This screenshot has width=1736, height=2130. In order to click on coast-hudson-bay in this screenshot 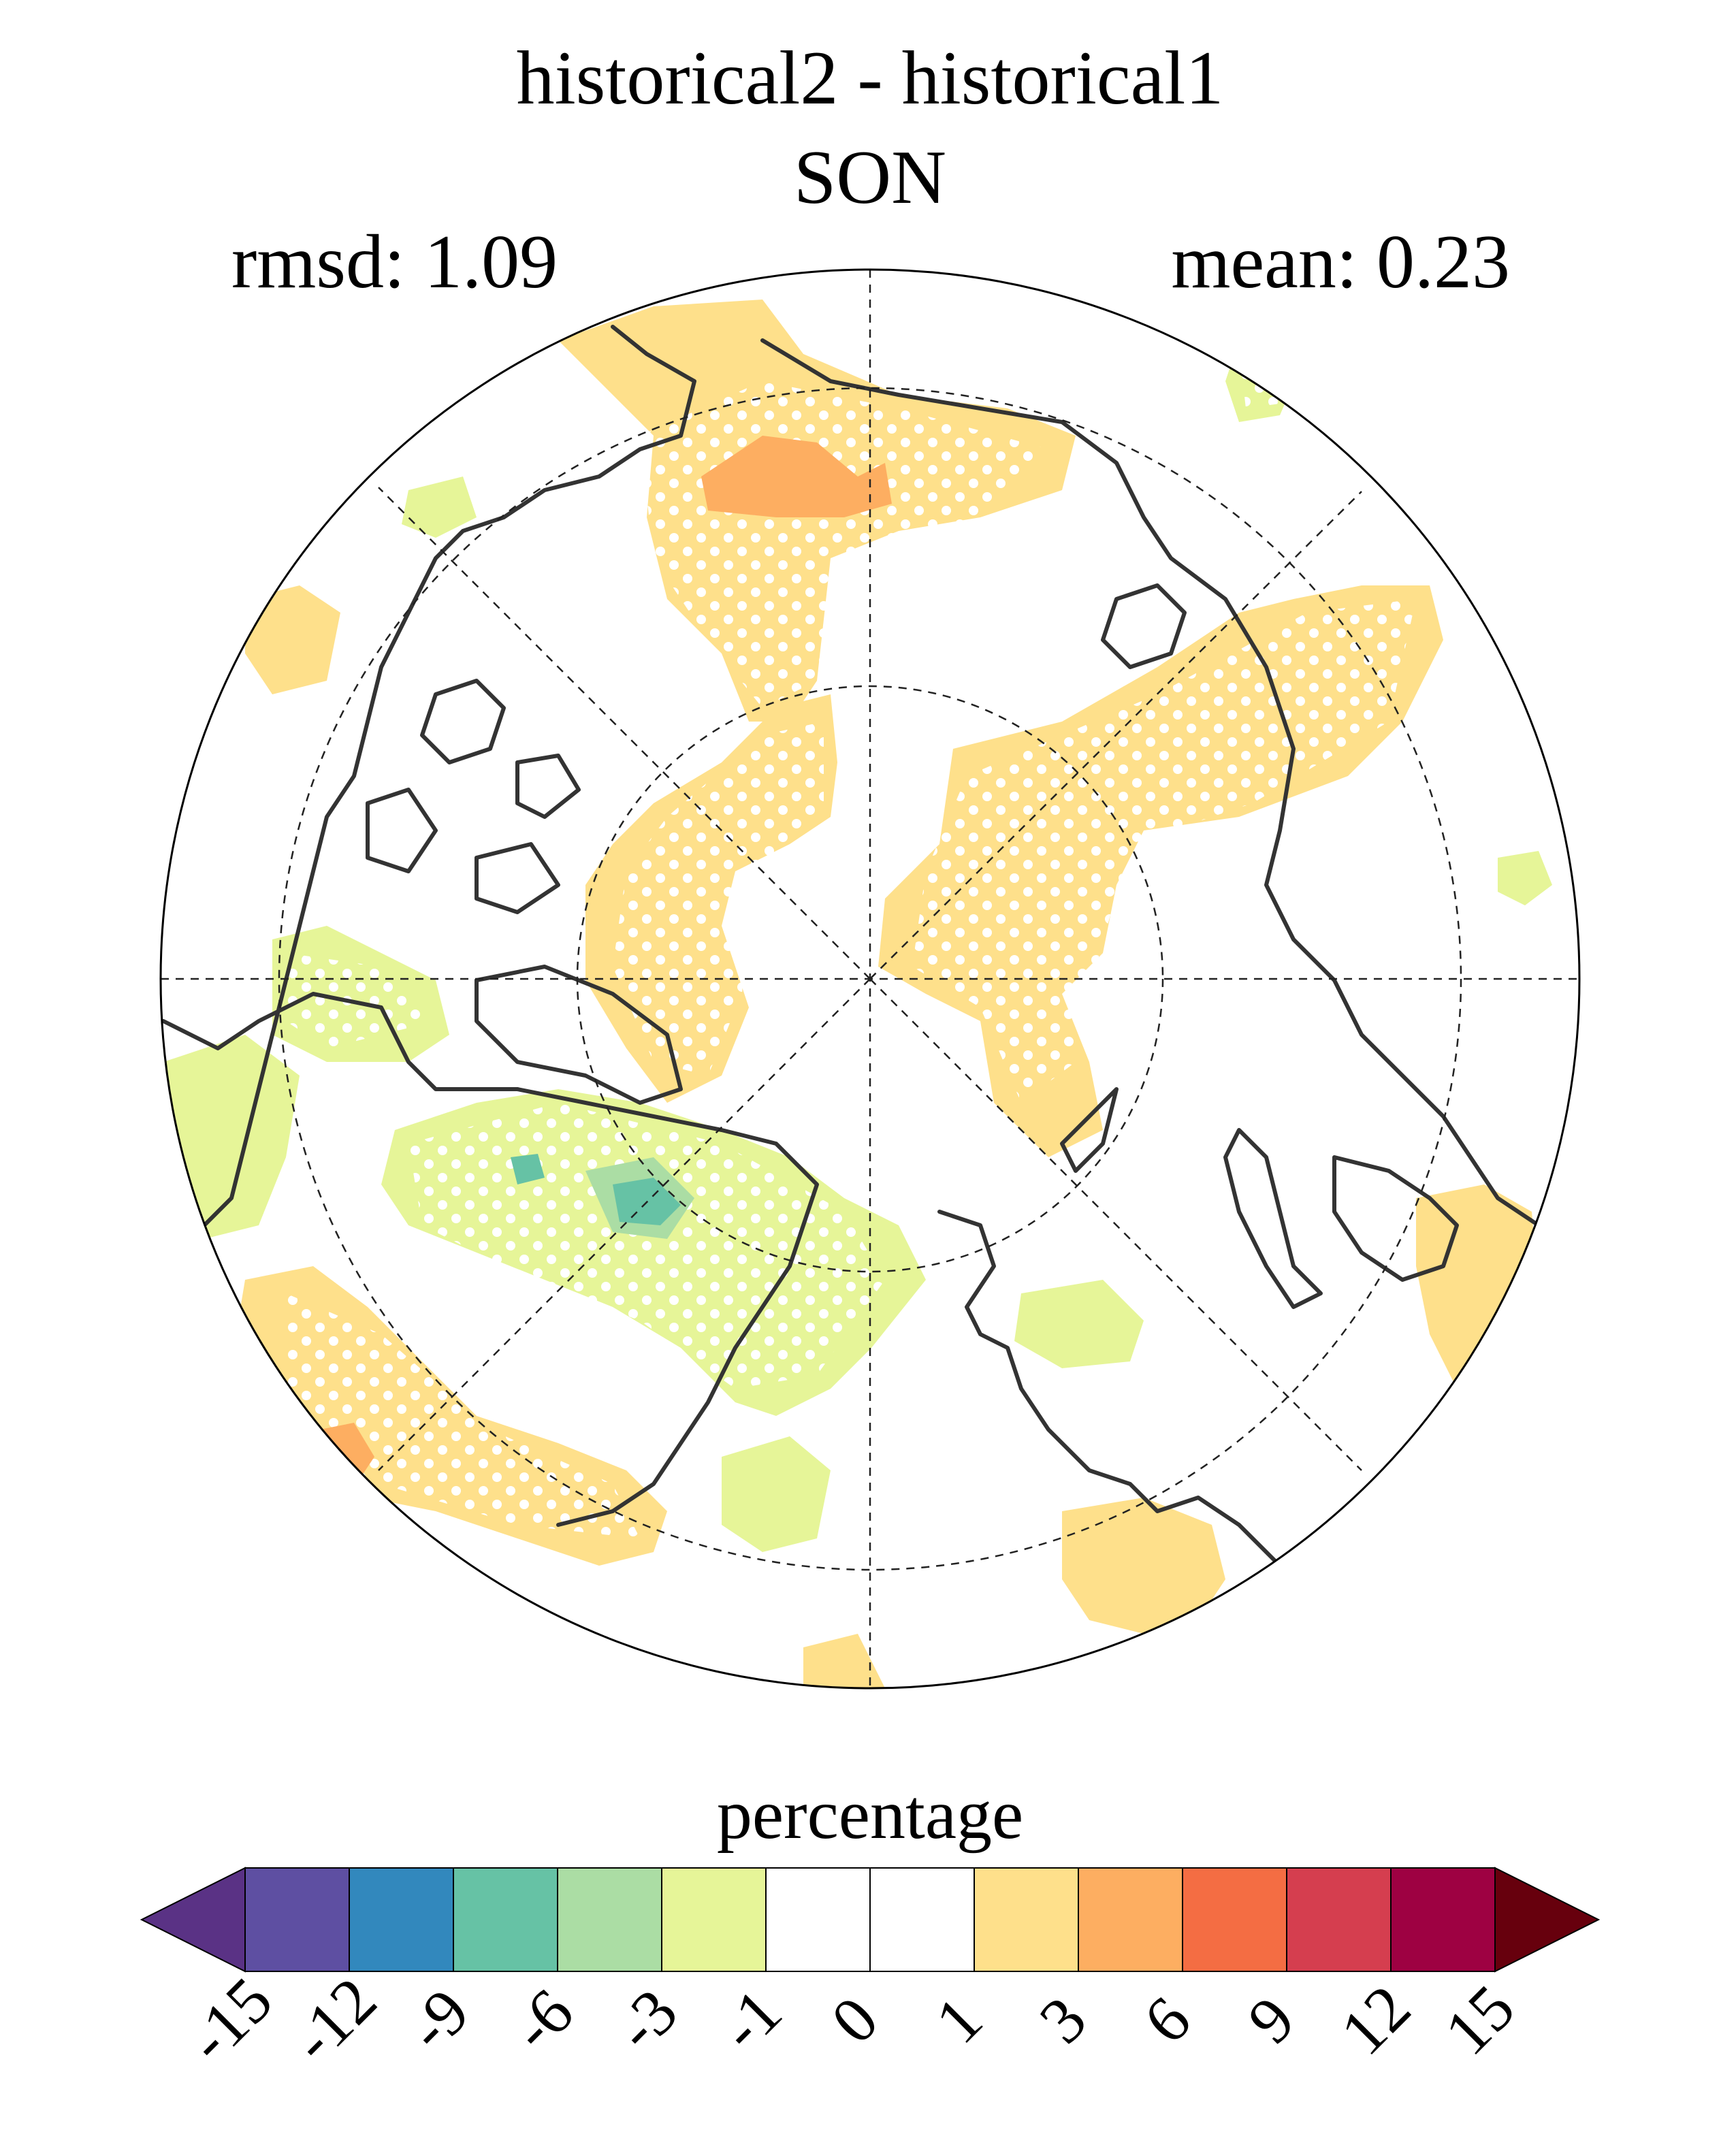, I will do `click(579, 1035)`.